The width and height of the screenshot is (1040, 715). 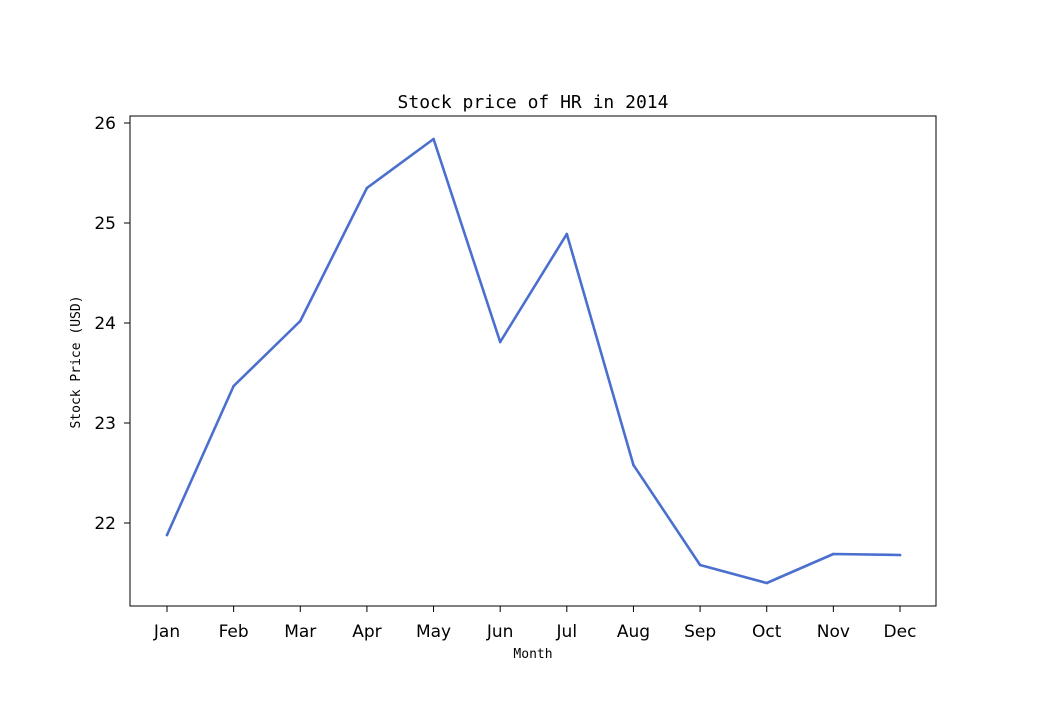 What do you see at coordinates (105, 324) in the screenshot?
I see `y-tick-label: 24` at bounding box center [105, 324].